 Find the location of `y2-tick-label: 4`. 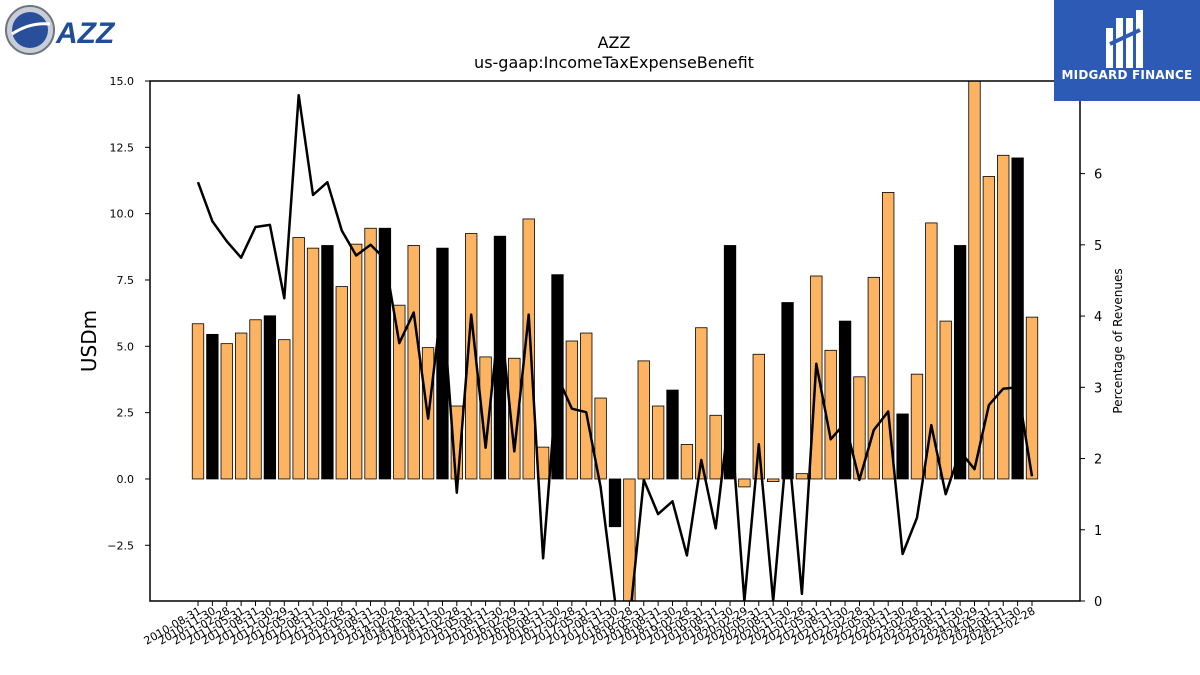

y2-tick-label: 4 is located at coordinates (1098, 317).